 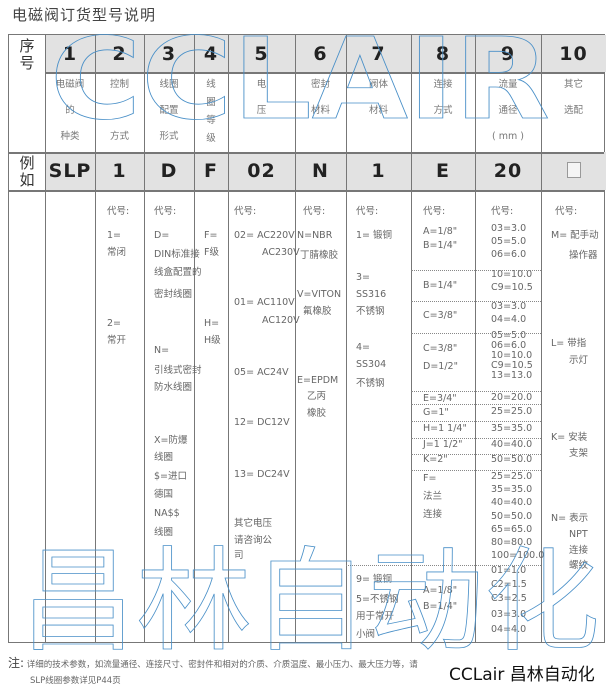 I want to click on body-code-line: 9= 锻铜, so click(x=374, y=579).